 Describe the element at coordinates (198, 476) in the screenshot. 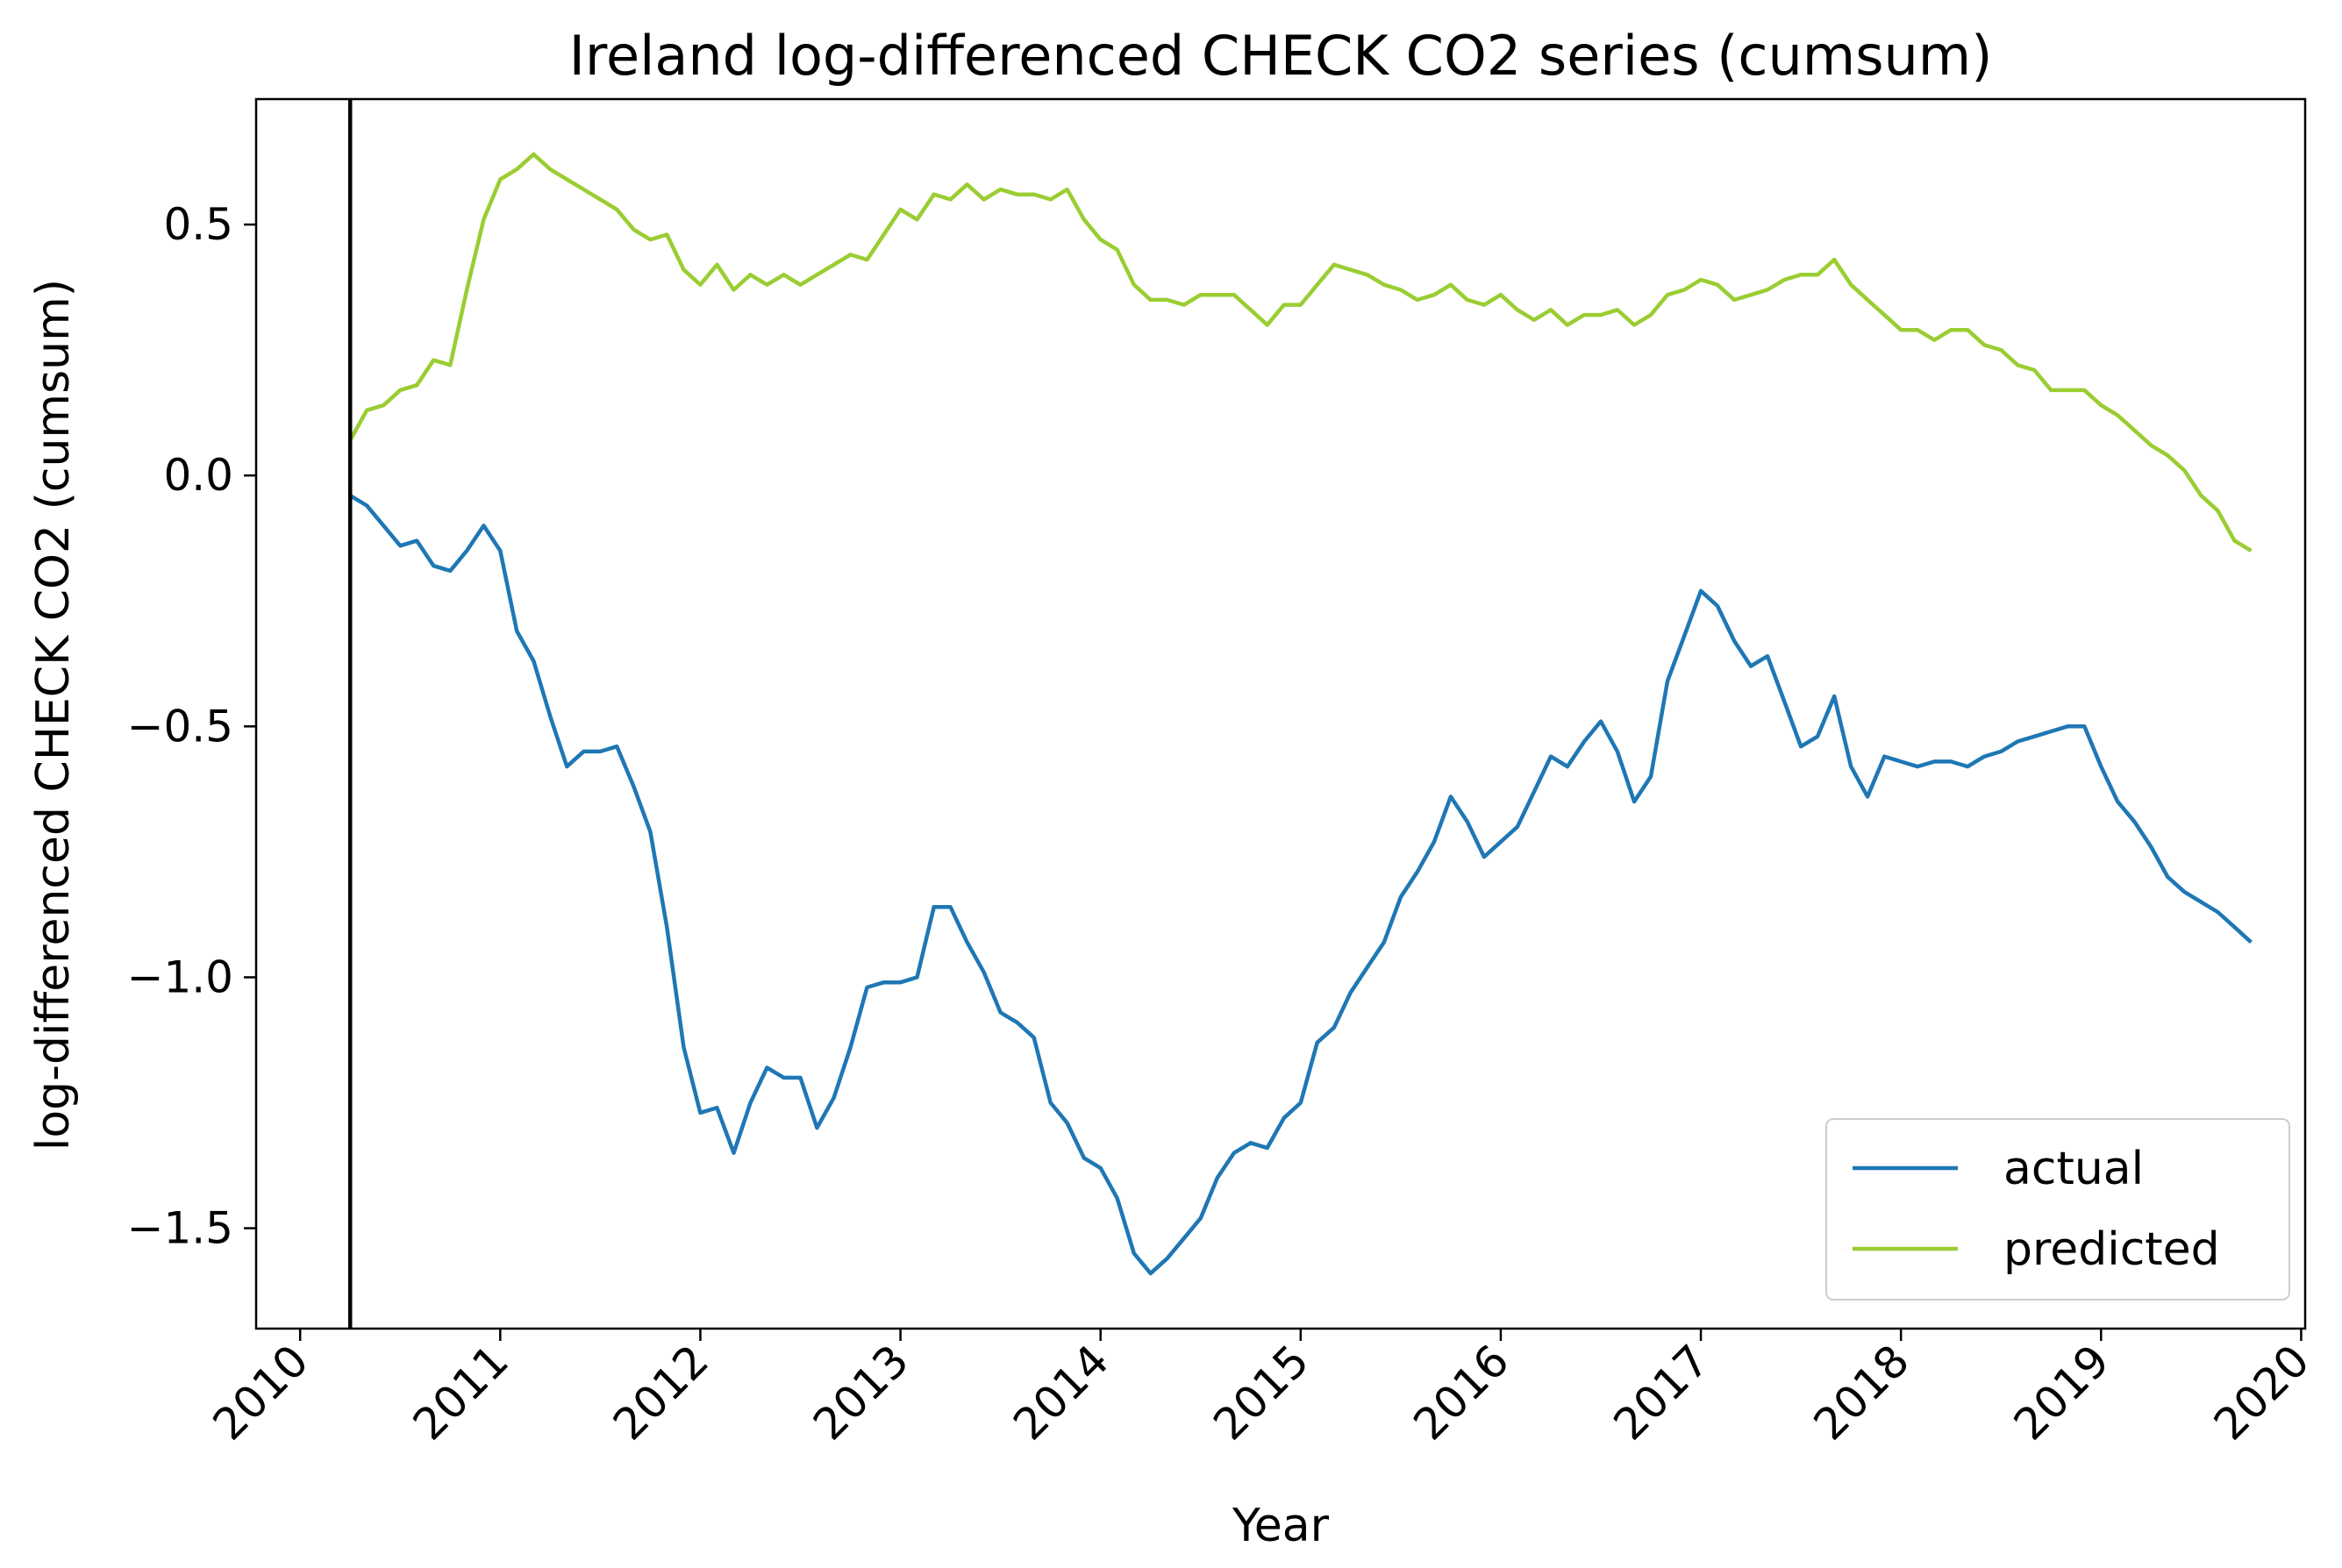

I see `y-tick-label: 0.0` at that location.